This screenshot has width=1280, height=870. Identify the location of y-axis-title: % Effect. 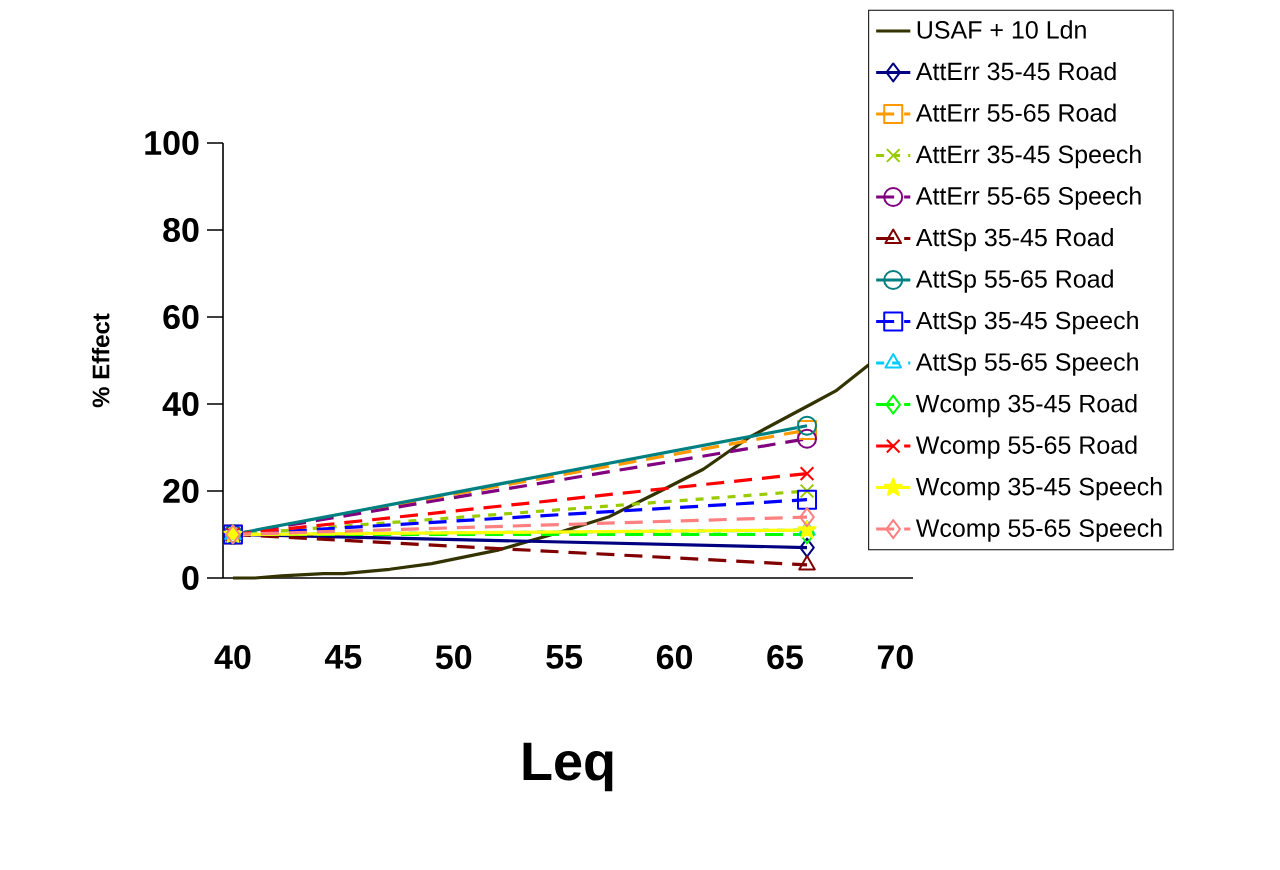
(100, 360).